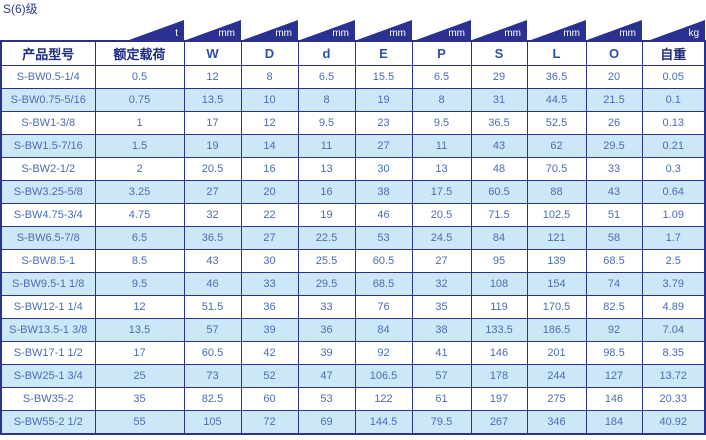 The image size is (706, 440). I want to click on table-row: S-BW0.75-5/16 0.75 13.5 10 8 19 8 31 44.5 21.5 0.1, so click(353, 100).